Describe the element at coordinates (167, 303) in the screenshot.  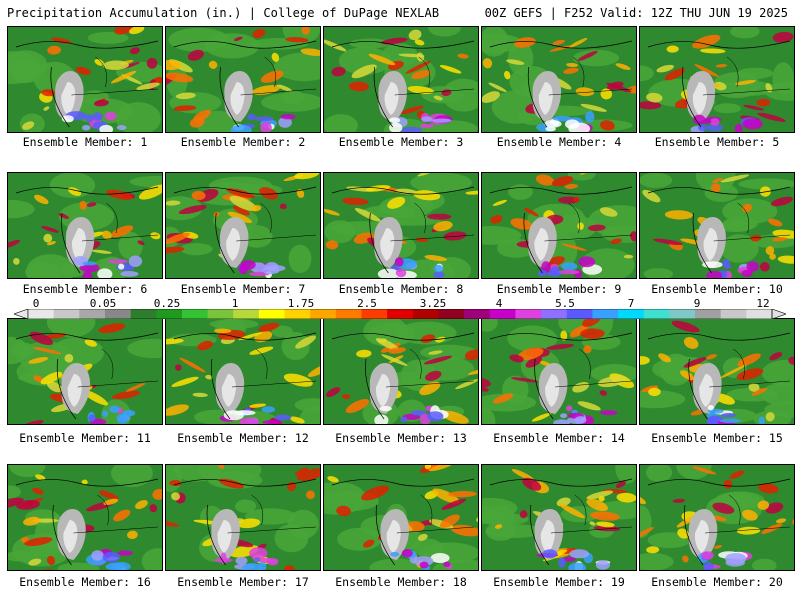
I see `colorbar-tick-label: 0.25` at that location.